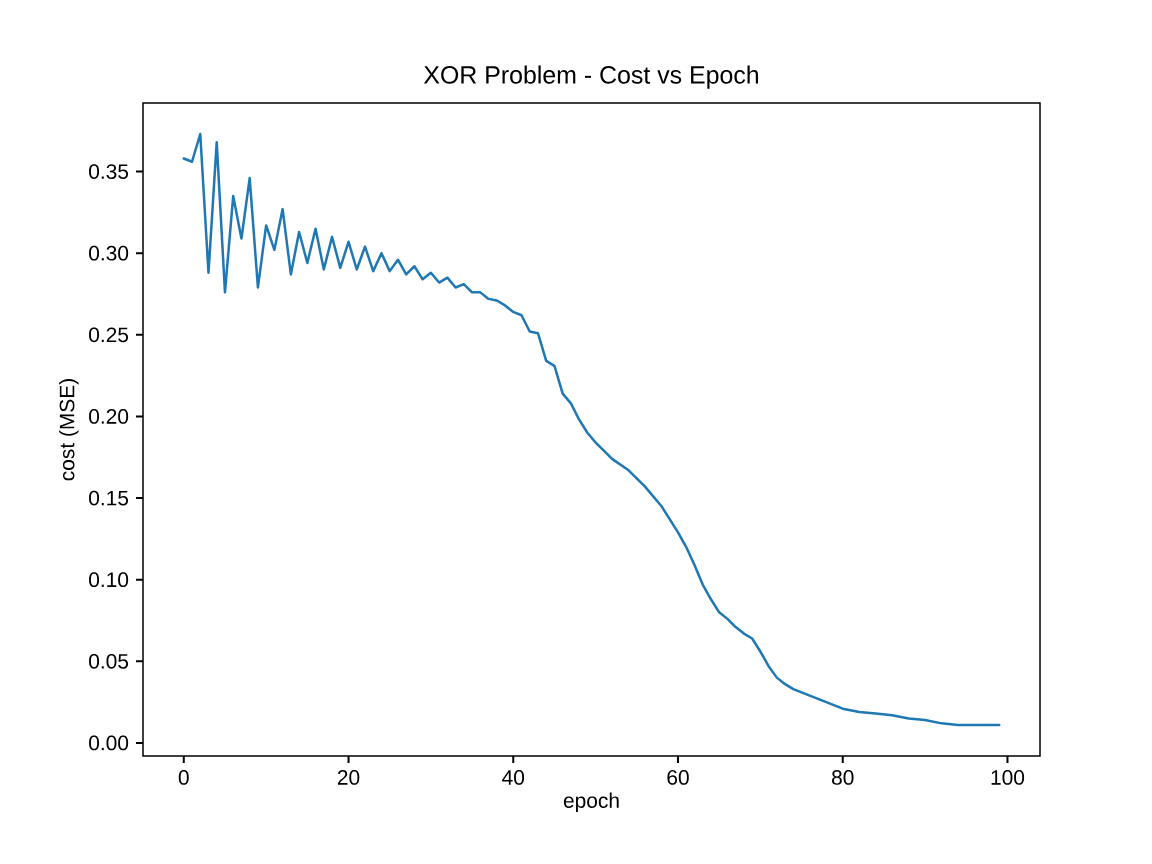 This screenshot has height=864, width=1152. What do you see at coordinates (69, 430) in the screenshot?
I see `y-axis-title: cost (MSE)` at bounding box center [69, 430].